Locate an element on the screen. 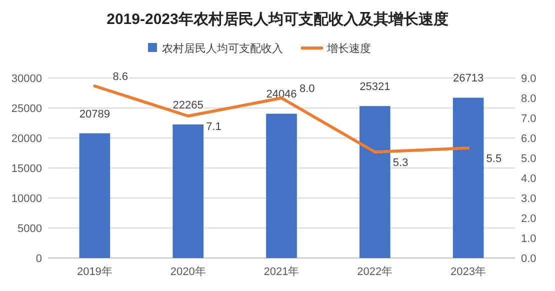  data-label: 5.5 is located at coordinates (494, 159).